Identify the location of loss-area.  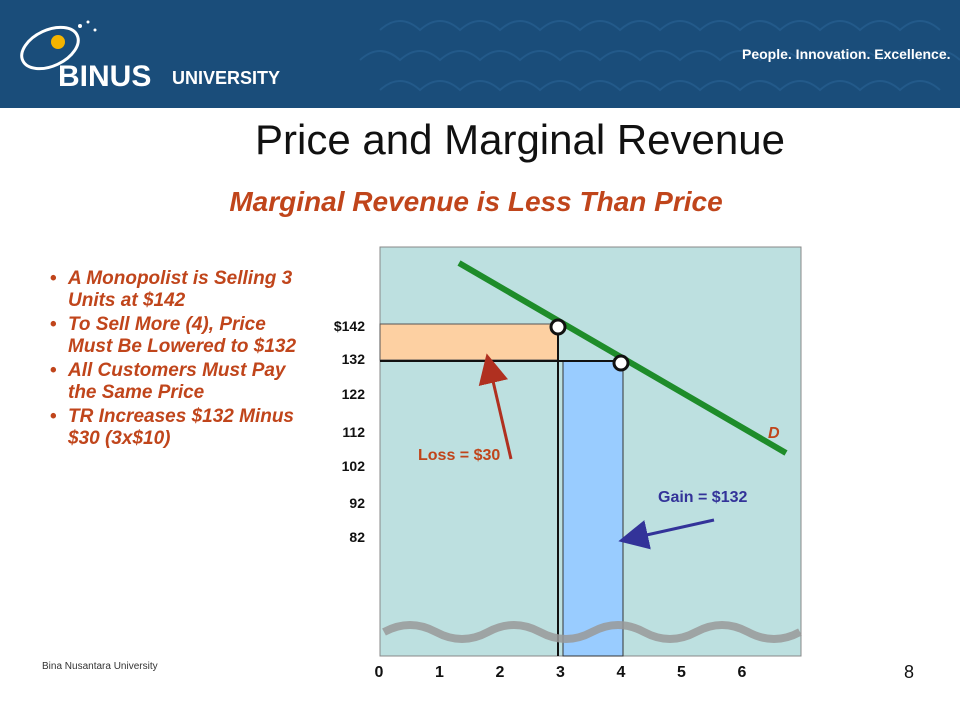
(469, 342).